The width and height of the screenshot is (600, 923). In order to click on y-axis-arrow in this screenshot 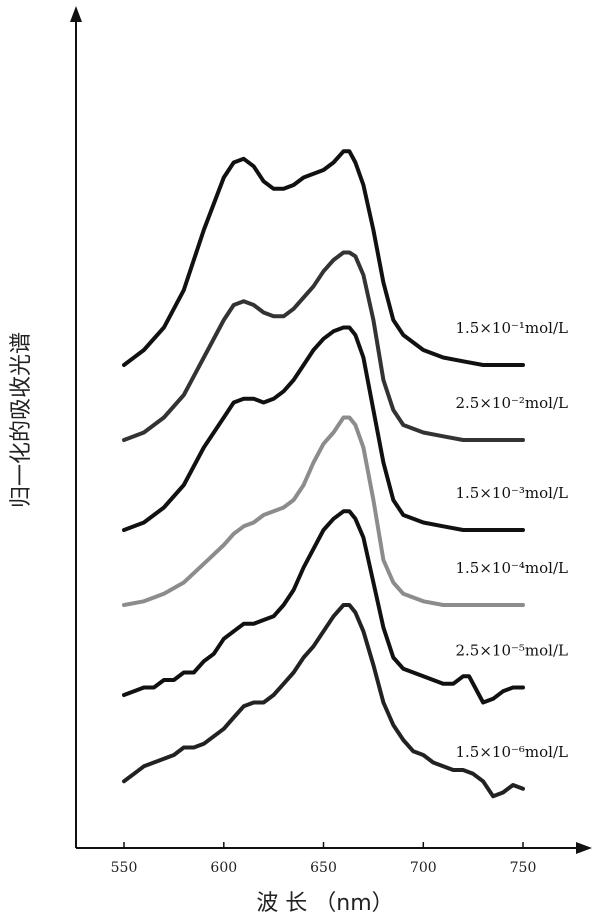, I will do `click(76, 14)`.